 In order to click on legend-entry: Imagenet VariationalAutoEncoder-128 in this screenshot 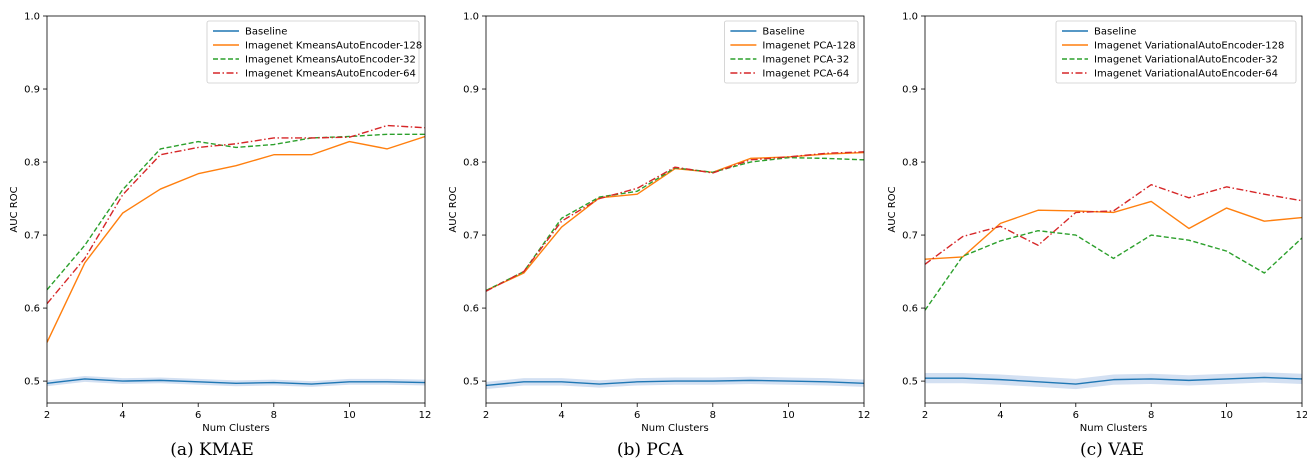, I will do `click(1189, 46)`.